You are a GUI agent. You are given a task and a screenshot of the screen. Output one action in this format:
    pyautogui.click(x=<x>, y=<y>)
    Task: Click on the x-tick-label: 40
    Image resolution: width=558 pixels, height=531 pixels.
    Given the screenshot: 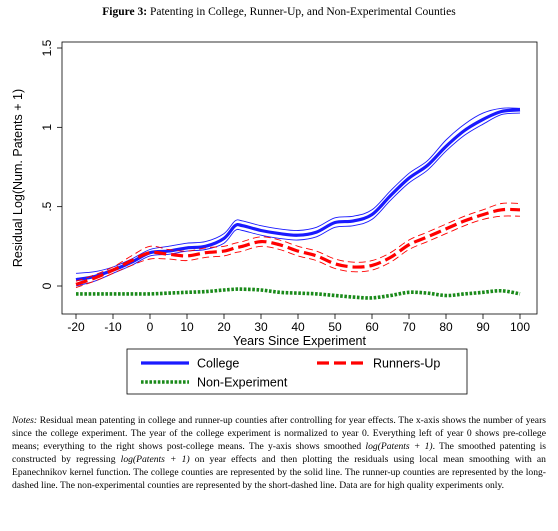 What is the action you would take?
    pyautogui.click(x=298, y=327)
    